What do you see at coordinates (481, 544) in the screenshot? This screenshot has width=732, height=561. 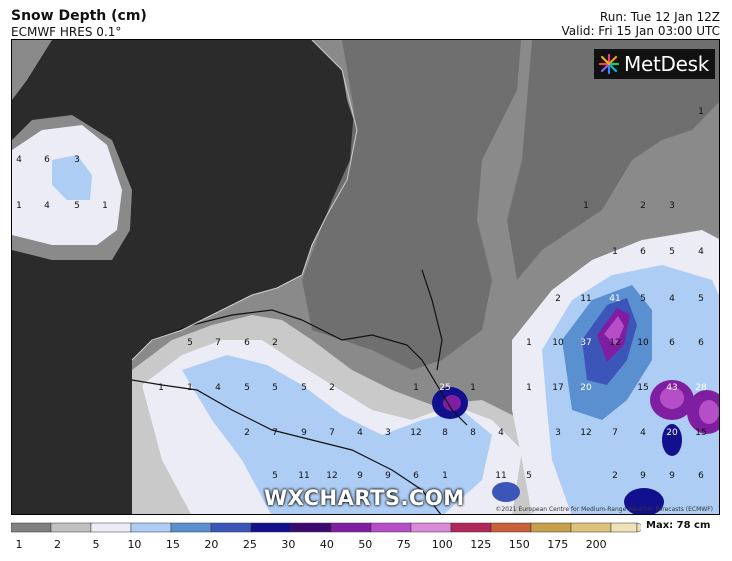 I see `legend-tick-label: 125` at bounding box center [481, 544].